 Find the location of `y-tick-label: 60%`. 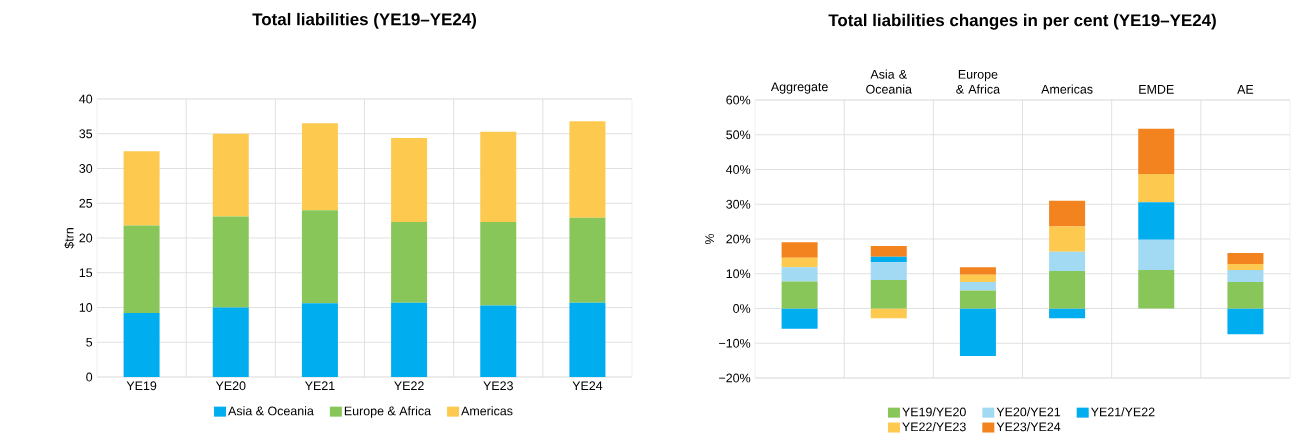

y-tick-label: 60% is located at coordinates (738, 100).